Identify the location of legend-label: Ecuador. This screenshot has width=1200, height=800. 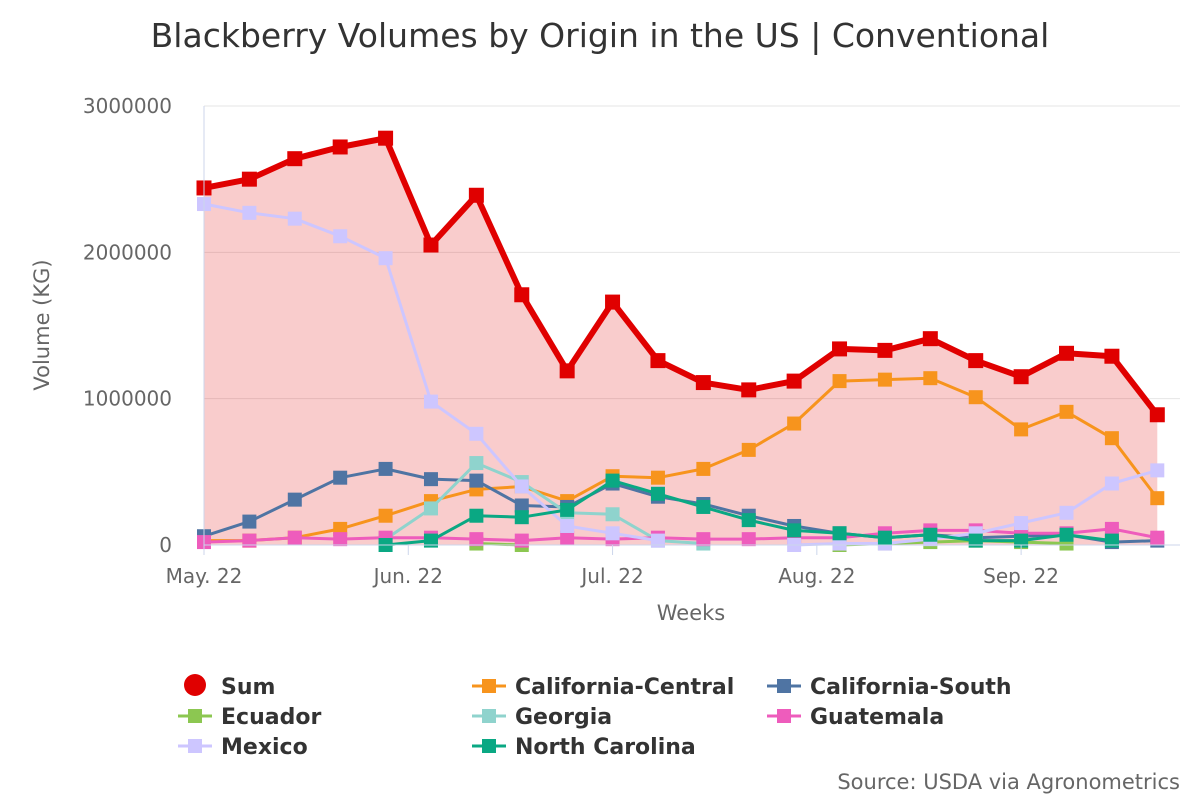
(271, 717).